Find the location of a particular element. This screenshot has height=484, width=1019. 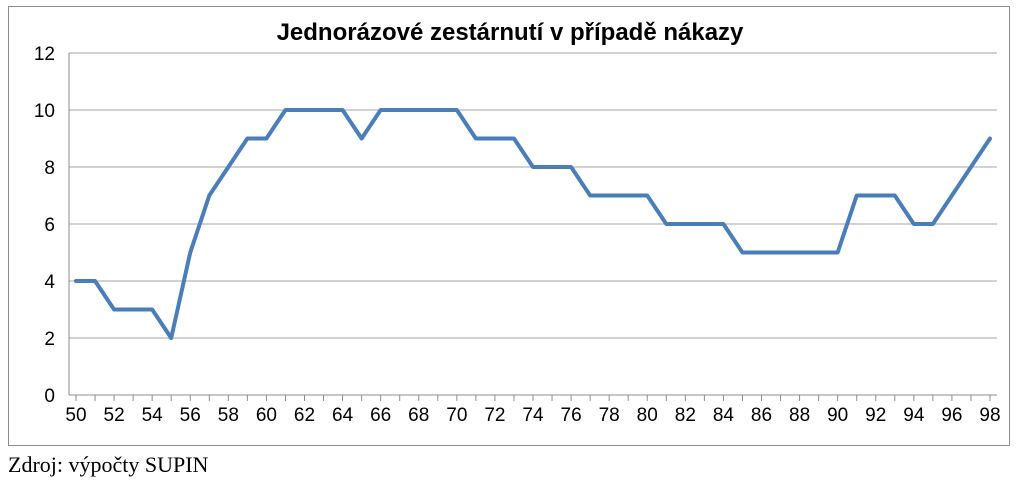

x-tick-label: 62 is located at coordinates (304, 415).